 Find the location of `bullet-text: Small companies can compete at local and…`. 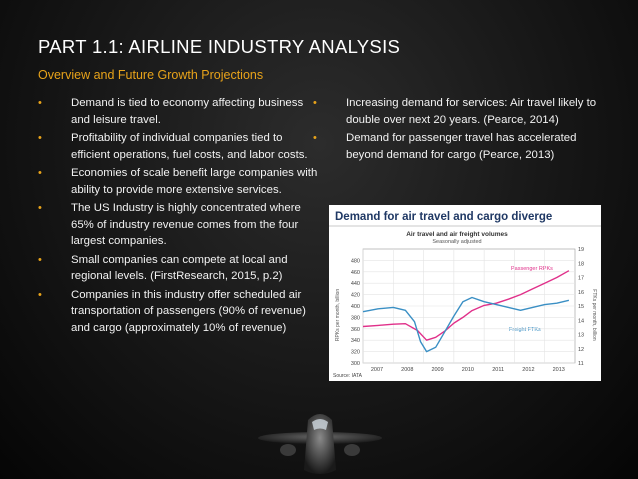

bullet-text: Small companies can compete at local and… is located at coordinates (179, 268).